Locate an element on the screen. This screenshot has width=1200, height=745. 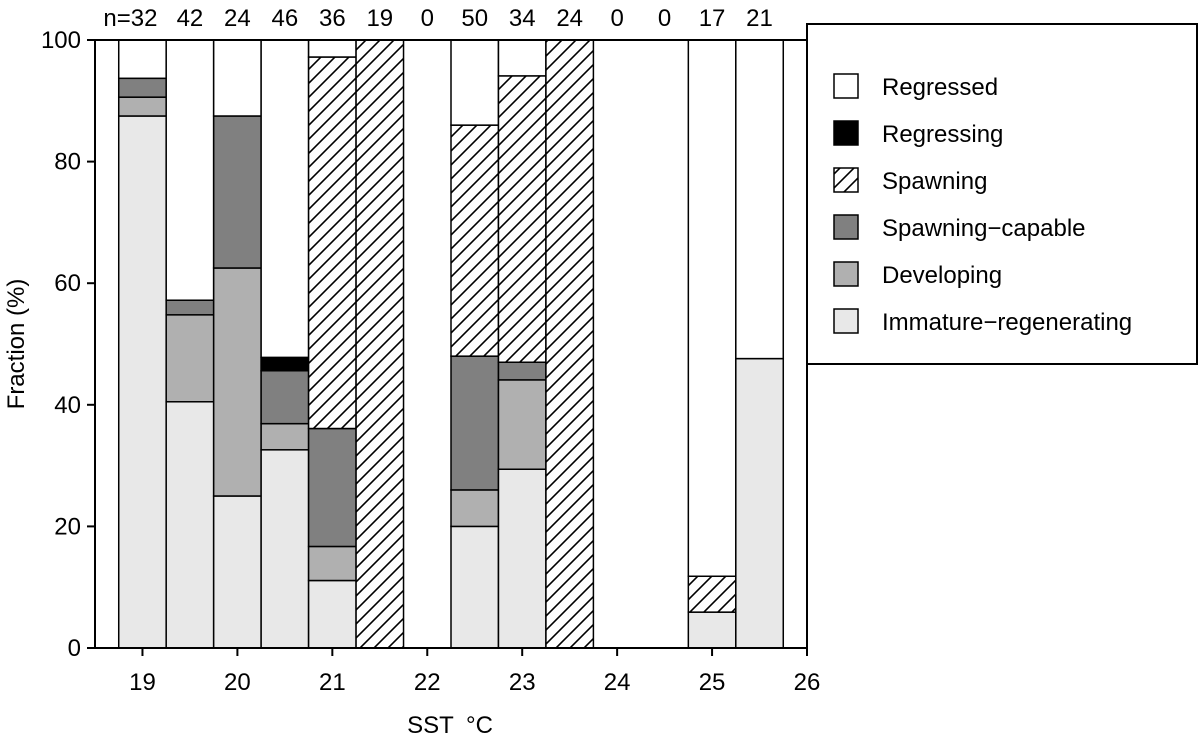
legend-swatch-immature-regenerating is located at coordinates (846, 321).